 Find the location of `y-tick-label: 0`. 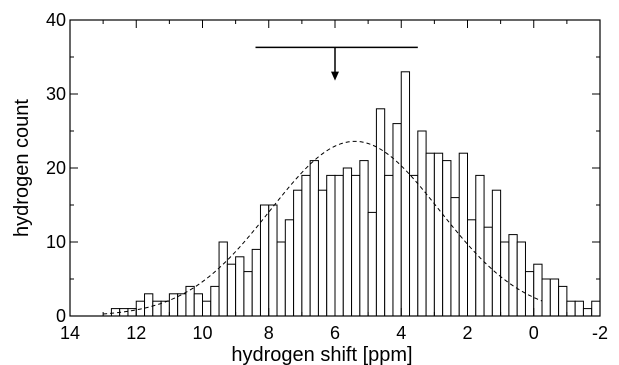

y-tick-label: 0 is located at coordinates (61, 316).